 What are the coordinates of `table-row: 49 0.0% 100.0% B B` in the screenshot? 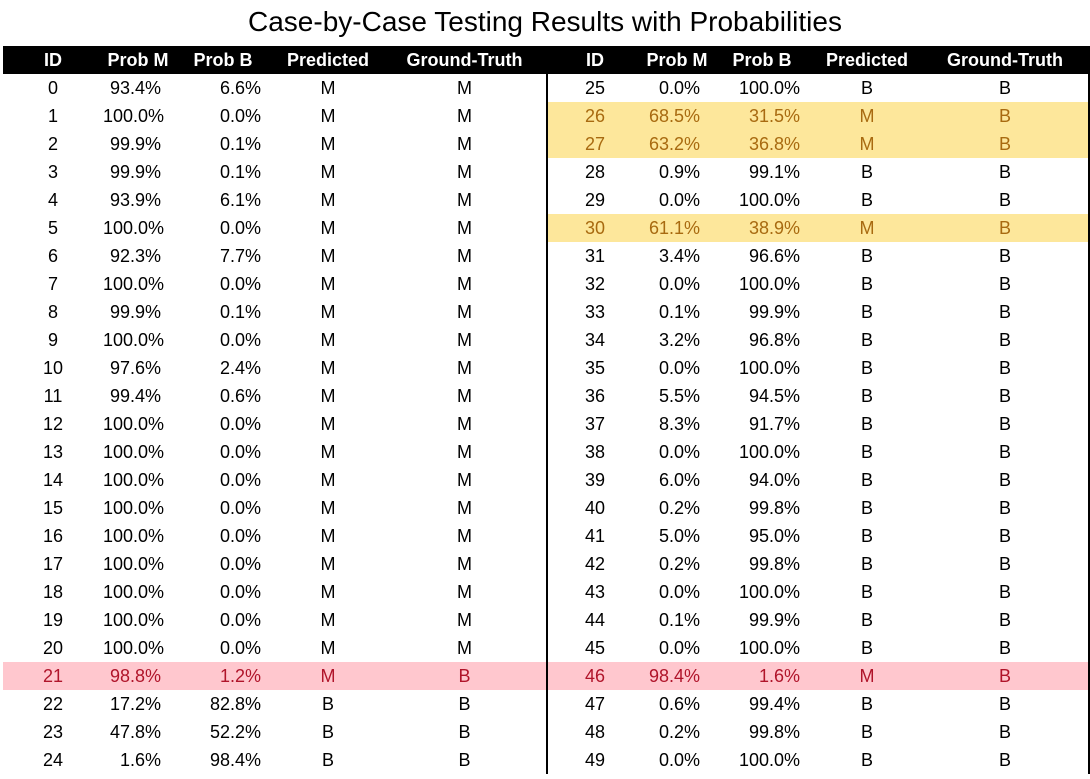 It's located at (818, 760).